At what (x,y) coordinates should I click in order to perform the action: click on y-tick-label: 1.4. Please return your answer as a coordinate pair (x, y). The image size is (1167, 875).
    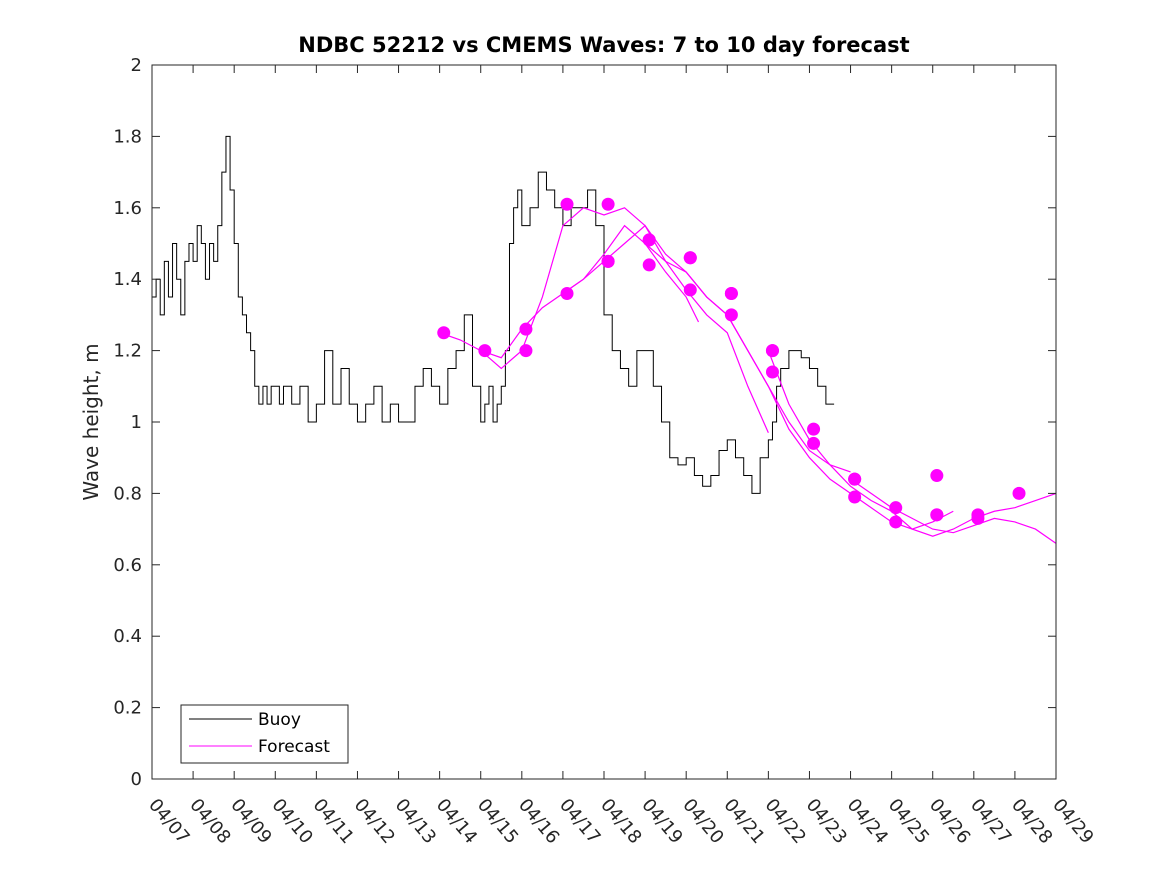
    Looking at the image, I should click on (127, 279).